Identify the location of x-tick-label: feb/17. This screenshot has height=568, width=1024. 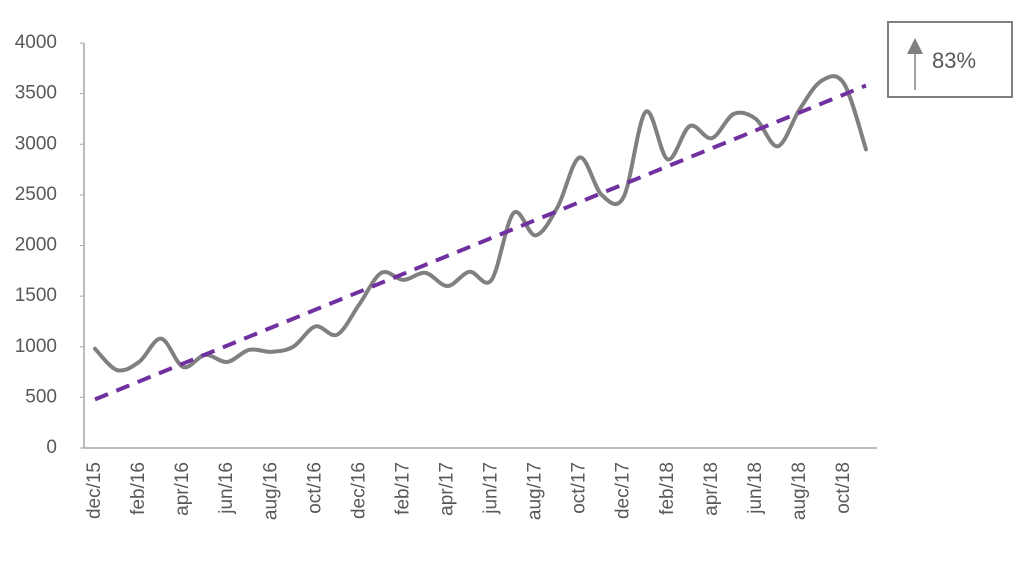
(402, 488).